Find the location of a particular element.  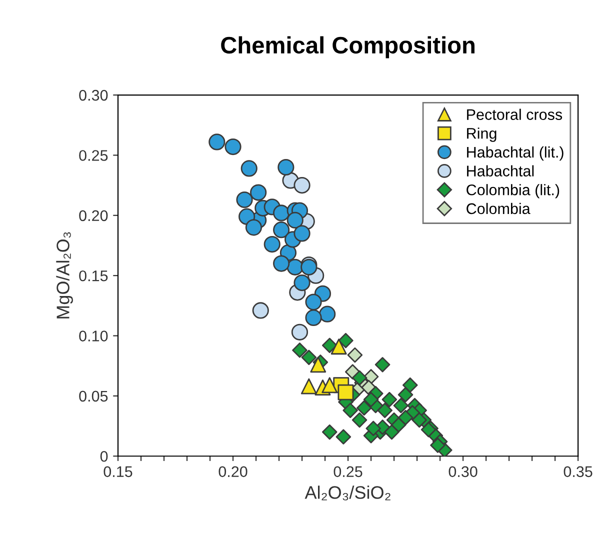

y-tick-label: 0.10 is located at coordinates (93, 336).